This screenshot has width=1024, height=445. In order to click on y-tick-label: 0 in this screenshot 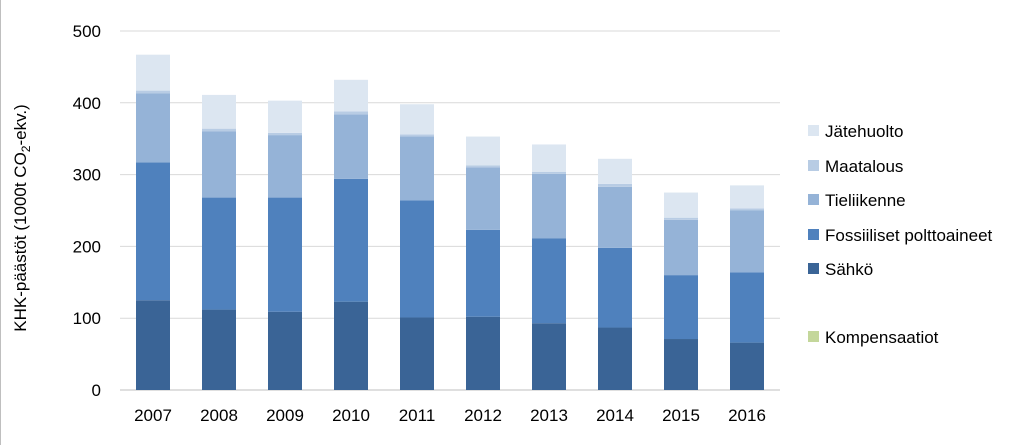, I will do `click(96, 390)`.